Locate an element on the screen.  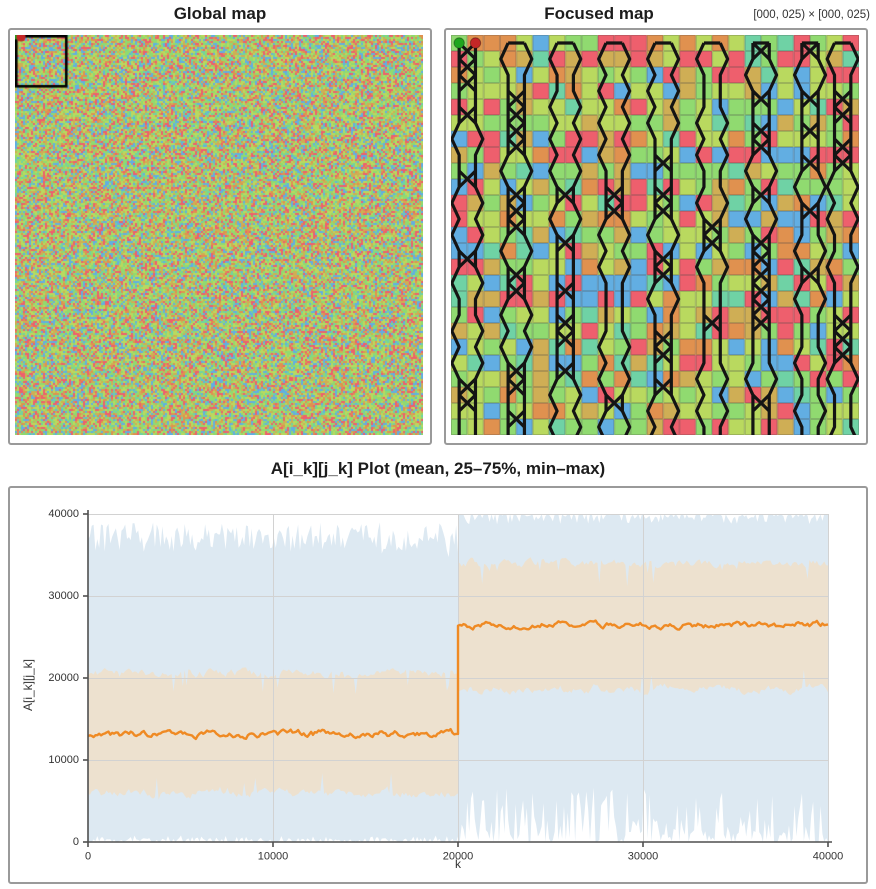
focused-map-title: Focused map is located at coordinates (599, 13).